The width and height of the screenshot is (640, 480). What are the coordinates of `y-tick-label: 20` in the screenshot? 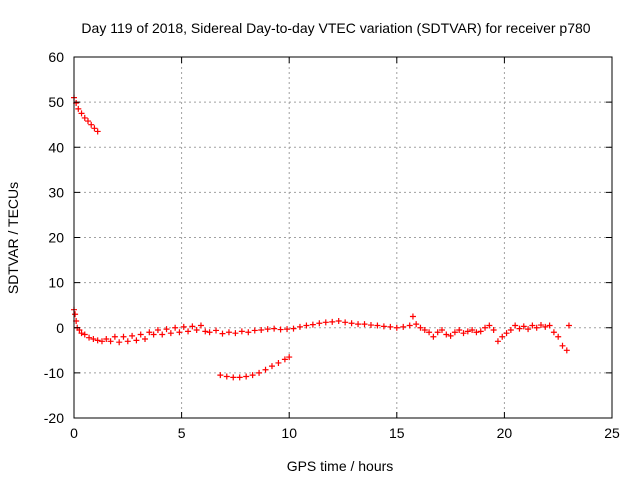 It's located at (56, 238).